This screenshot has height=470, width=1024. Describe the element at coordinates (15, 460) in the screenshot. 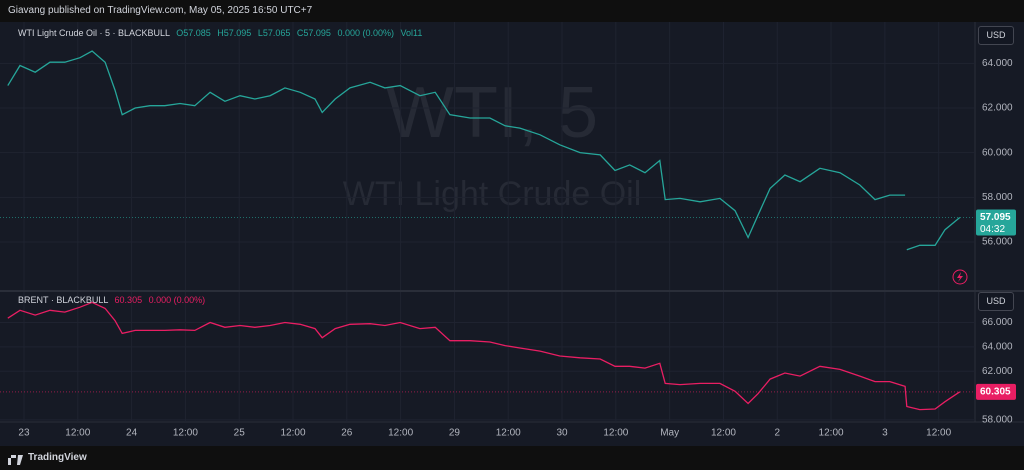

I see `logo` at that location.